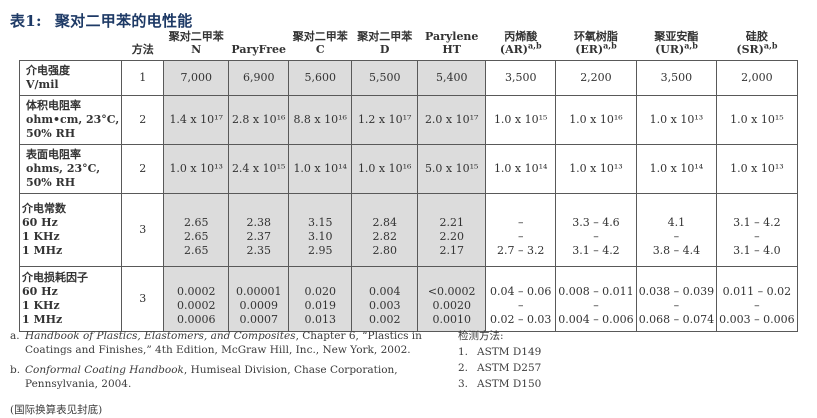 Image resolution: width=817 pixels, height=418 pixels. What do you see at coordinates (142, 49) in the screenshot?
I see `method-column-header: 方法` at bounding box center [142, 49].